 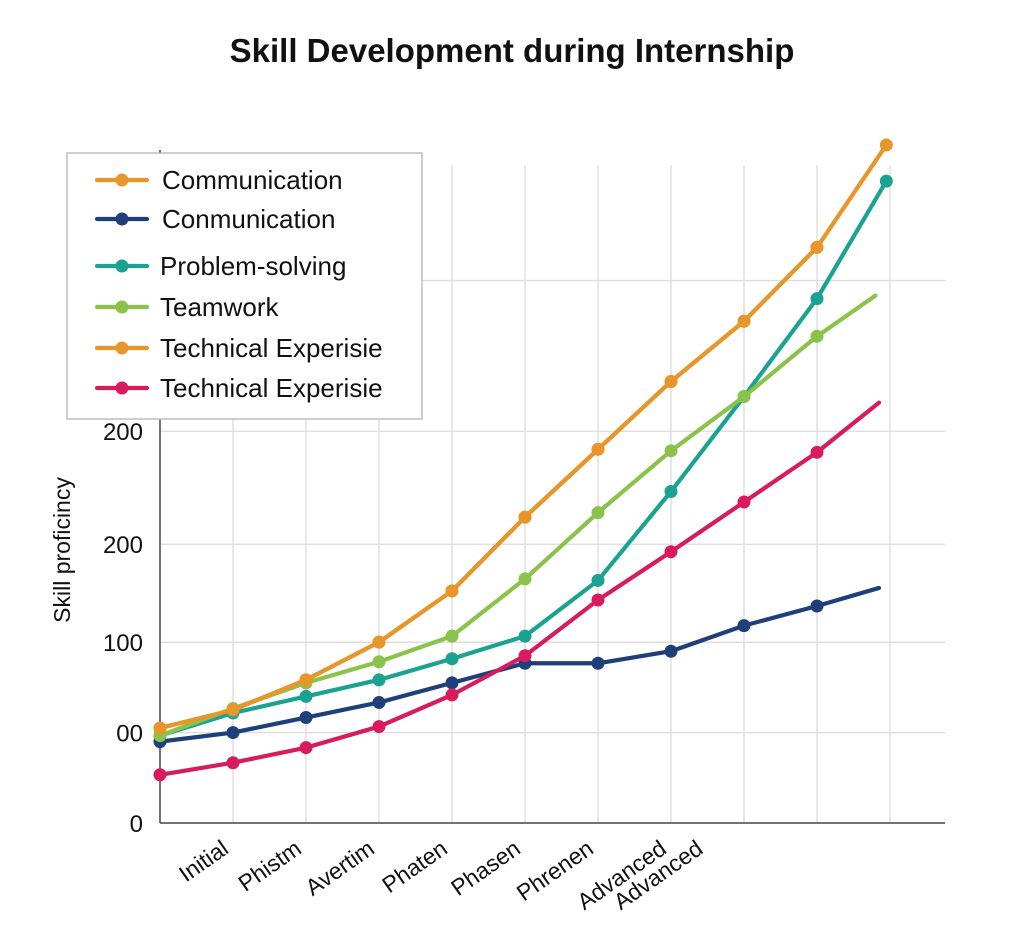 What do you see at coordinates (129, 734) in the screenshot?
I see `y-tick-label: 00` at bounding box center [129, 734].